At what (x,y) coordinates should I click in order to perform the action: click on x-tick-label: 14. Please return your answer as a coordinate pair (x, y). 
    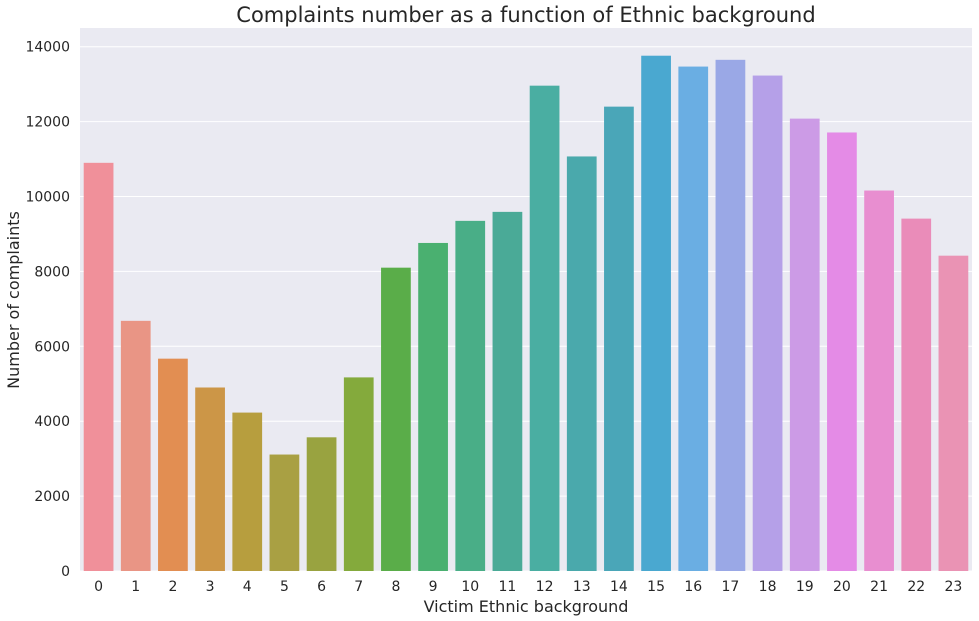
    Looking at the image, I should click on (619, 587).